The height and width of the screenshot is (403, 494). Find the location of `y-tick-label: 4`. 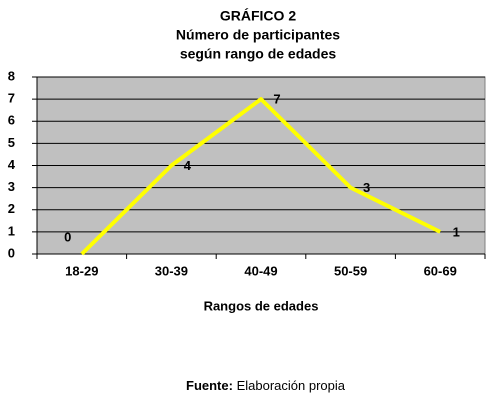

y-tick-label: 4 is located at coordinates (12, 164).